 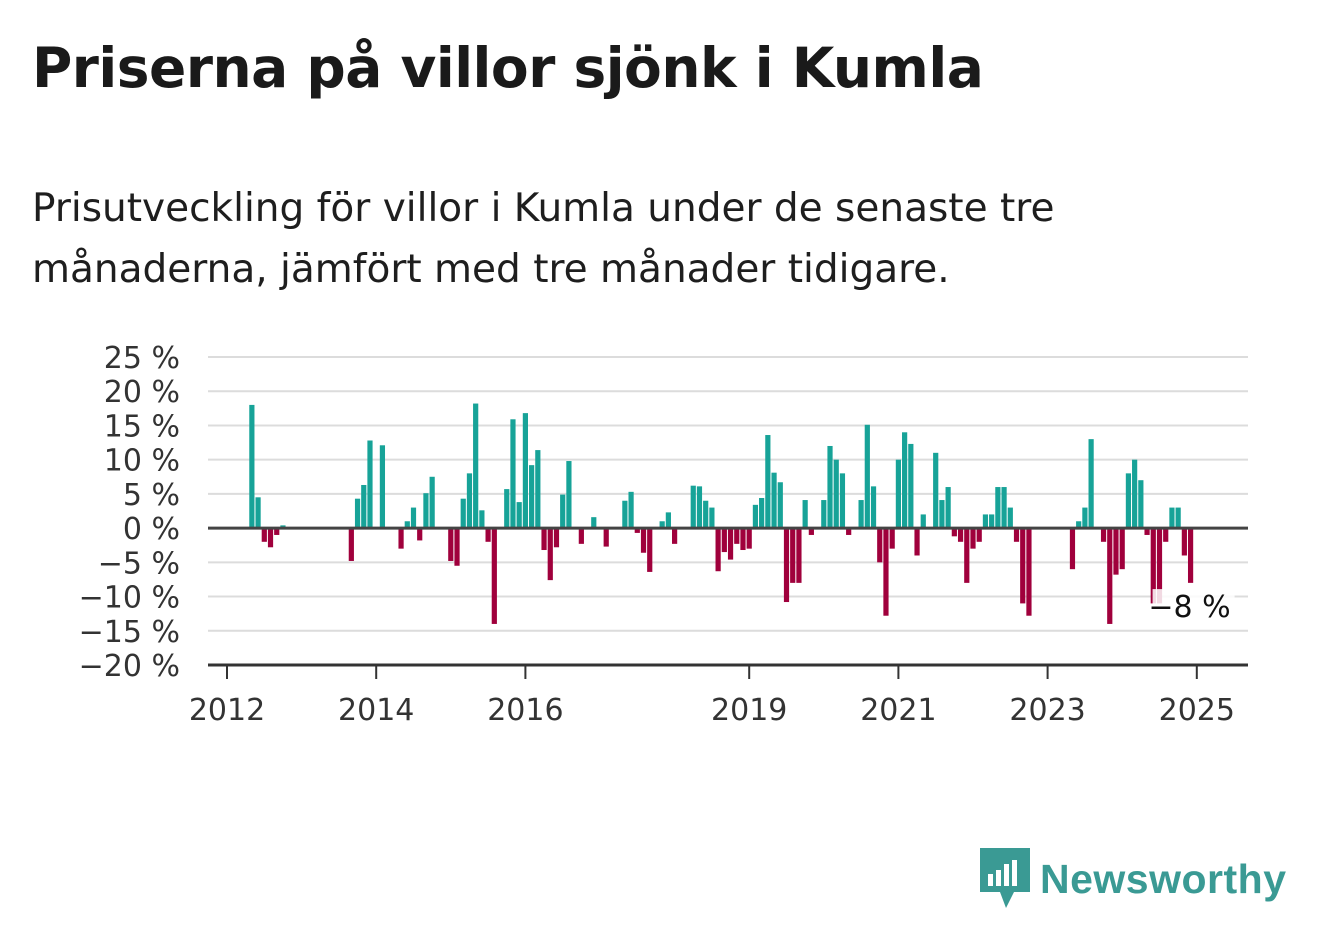 What do you see at coordinates (376, 710) in the screenshot?
I see `x-tick-label: 2014` at bounding box center [376, 710].